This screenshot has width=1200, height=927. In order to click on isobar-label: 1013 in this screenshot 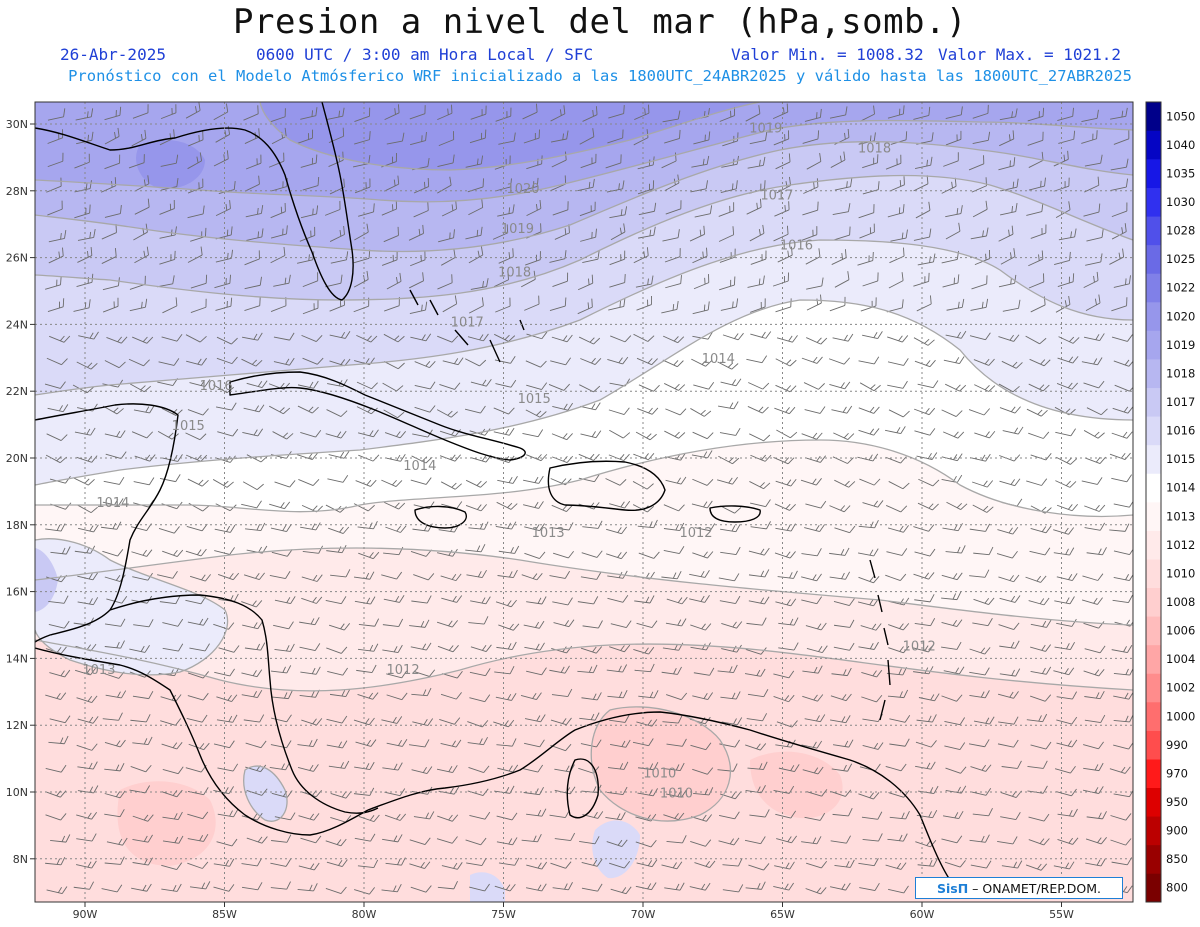, I will do `click(98, 670)`.